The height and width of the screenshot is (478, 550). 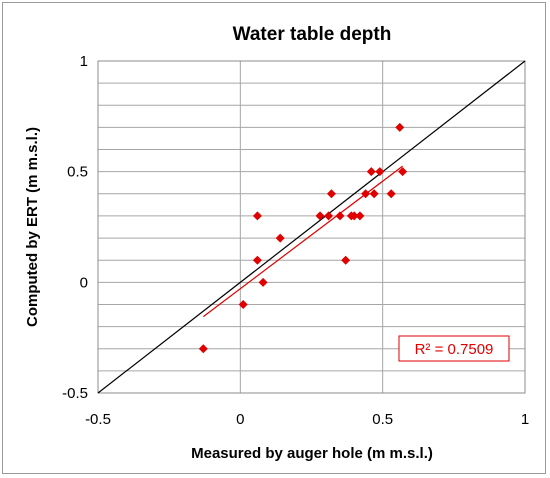 What do you see at coordinates (312, 453) in the screenshot?
I see `x-axis-label: Measured by auger hole (m m.s.l.)` at bounding box center [312, 453].